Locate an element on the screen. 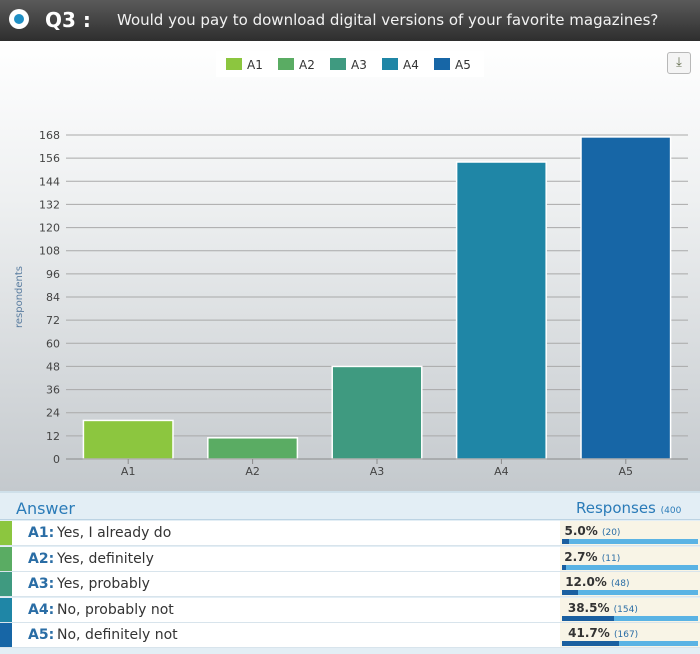  y-tick-label: 12 is located at coordinates (53, 436).